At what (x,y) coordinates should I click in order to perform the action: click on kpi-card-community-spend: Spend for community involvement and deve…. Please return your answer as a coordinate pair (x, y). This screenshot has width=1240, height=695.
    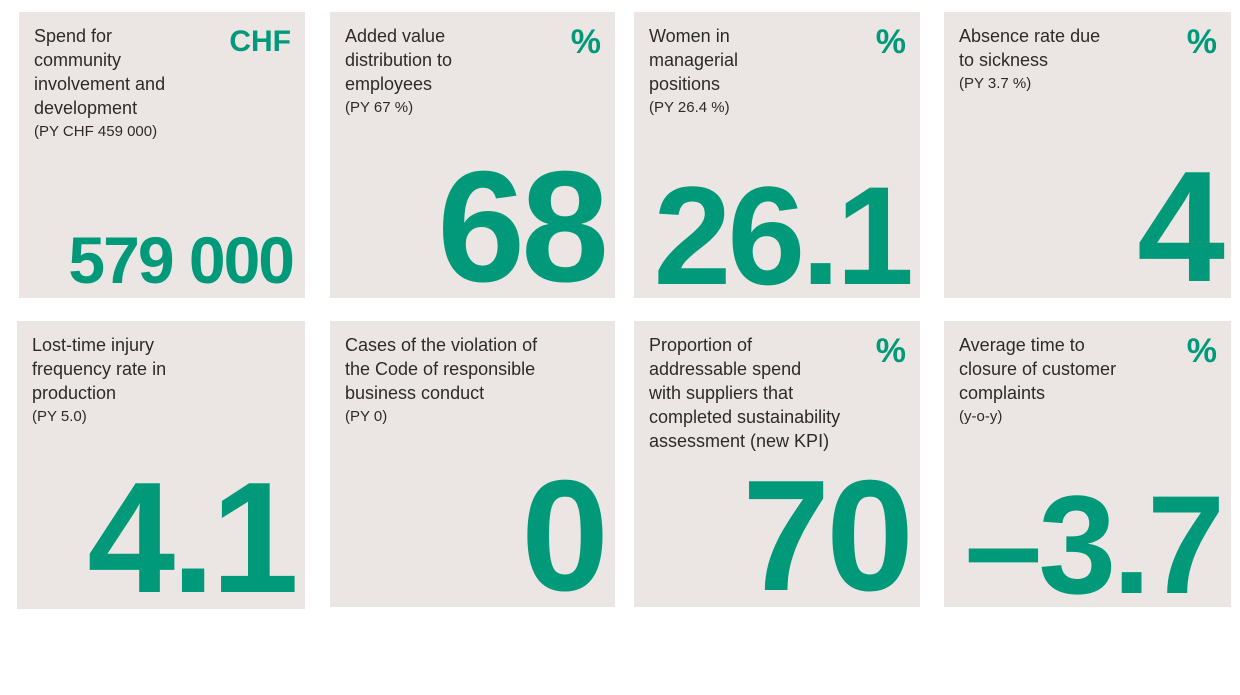
    Looking at the image, I should click on (162, 155).